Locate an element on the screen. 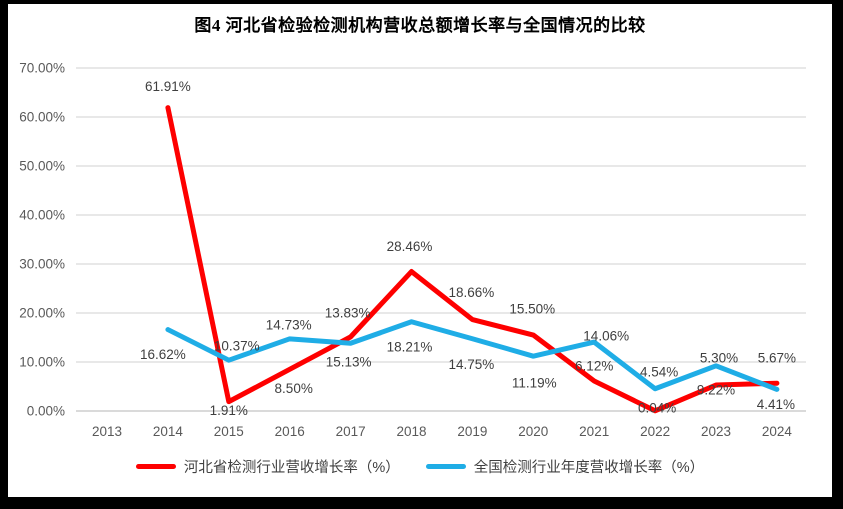 This screenshot has width=843, height=509. x-tick-label: 2020 is located at coordinates (533, 431).